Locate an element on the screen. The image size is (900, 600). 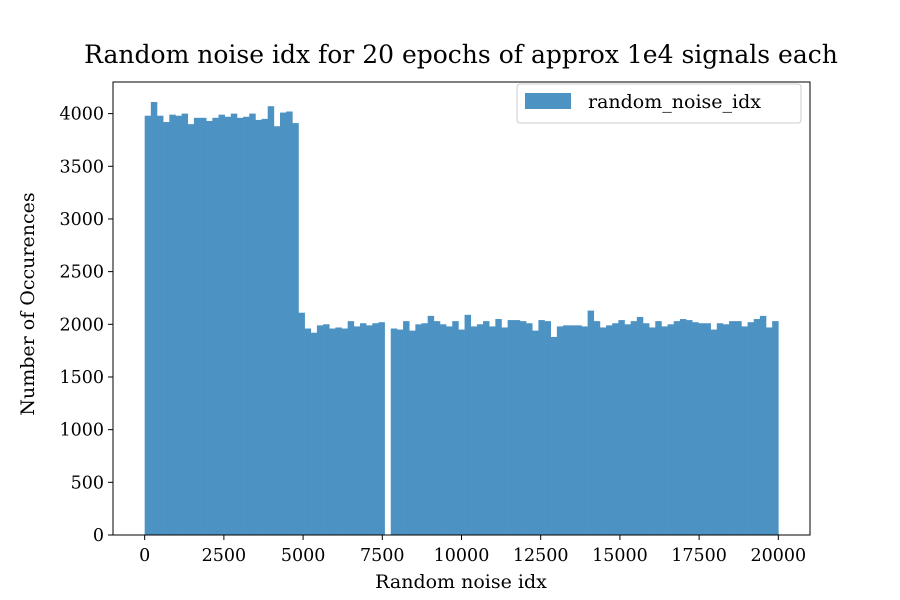
y-tick-label: 0 is located at coordinates (98, 536).